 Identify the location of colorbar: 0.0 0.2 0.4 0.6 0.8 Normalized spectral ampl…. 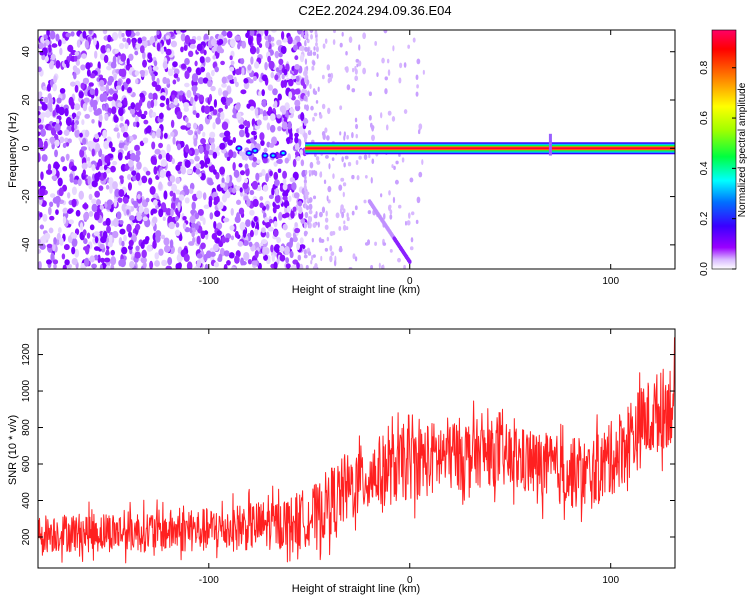
(723, 152).